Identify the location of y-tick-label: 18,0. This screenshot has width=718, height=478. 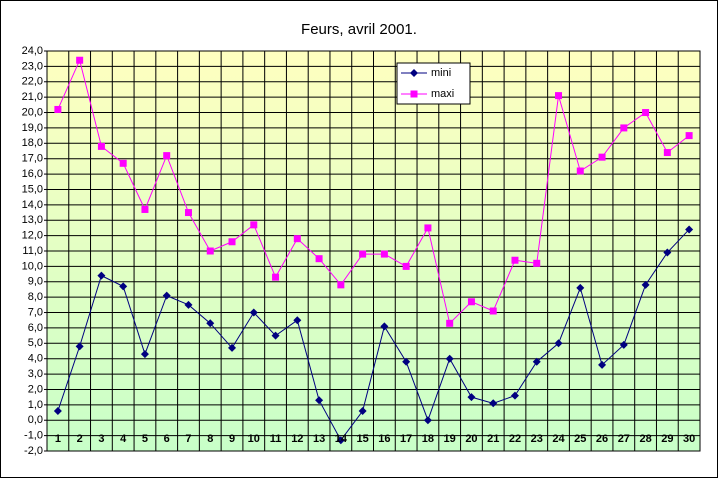
(32, 143).